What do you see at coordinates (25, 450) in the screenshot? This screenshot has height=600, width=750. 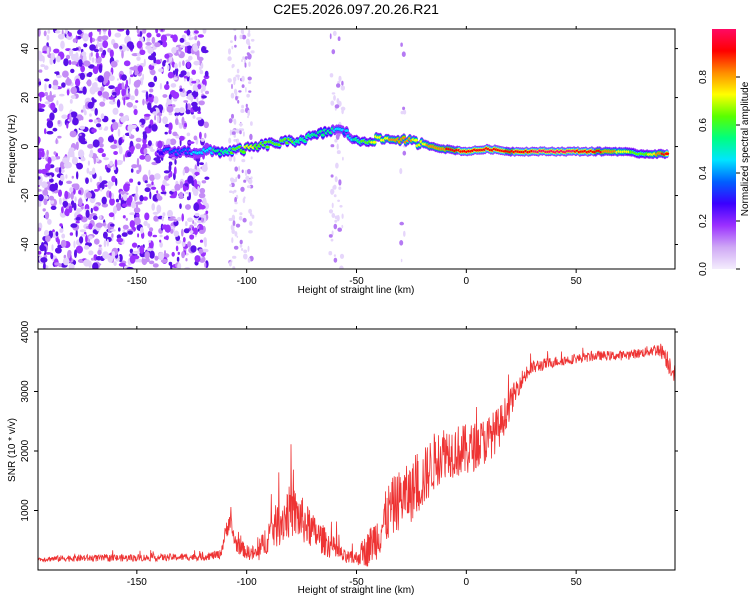 I see `y-tick-label: 2000` at bounding box center [25, 450].